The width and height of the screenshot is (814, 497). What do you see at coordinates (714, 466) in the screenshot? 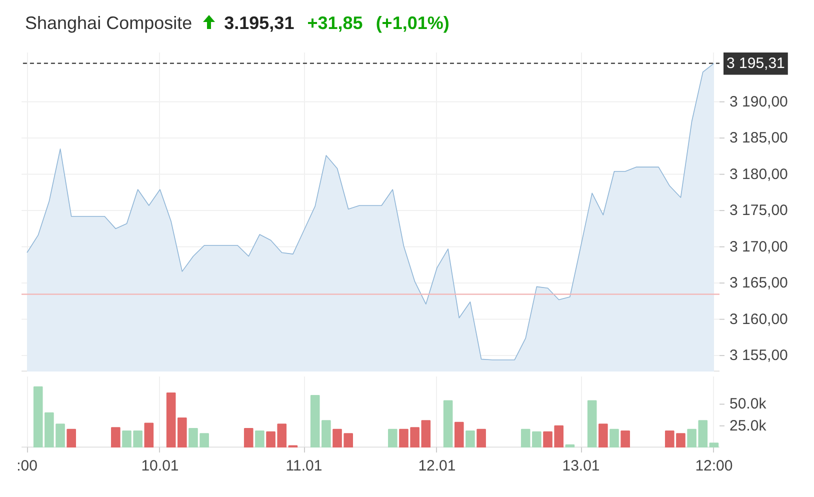
I see `x-tick-label: 12:00` at bounding box center [714, 466].